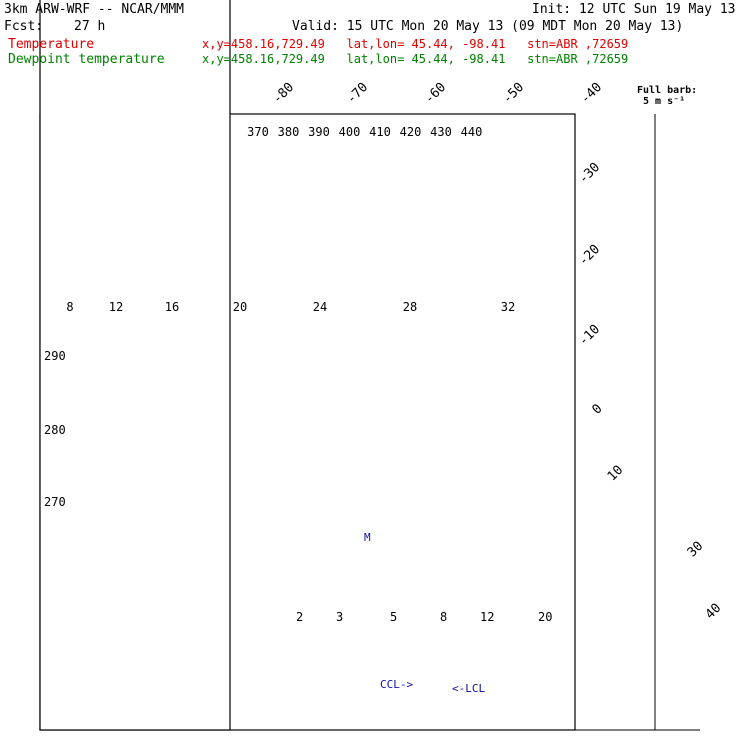 The image size is (740, 740). What do you see at coordinates (597, 409) in the screenshot?
I see `isotherm-label: 0` at bounding box center [597, 409].